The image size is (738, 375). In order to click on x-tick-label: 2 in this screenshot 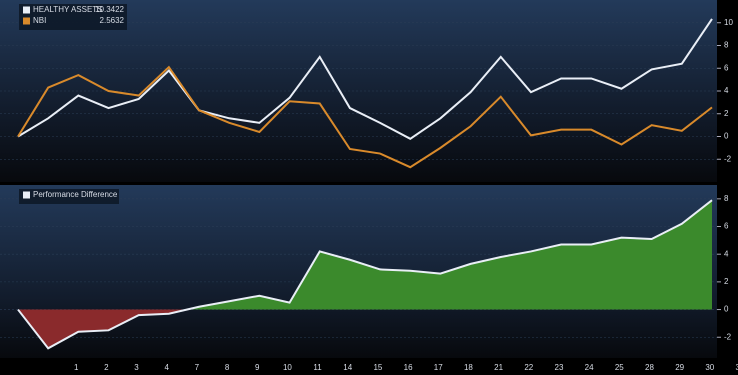, I will do `click(106, 367)`.